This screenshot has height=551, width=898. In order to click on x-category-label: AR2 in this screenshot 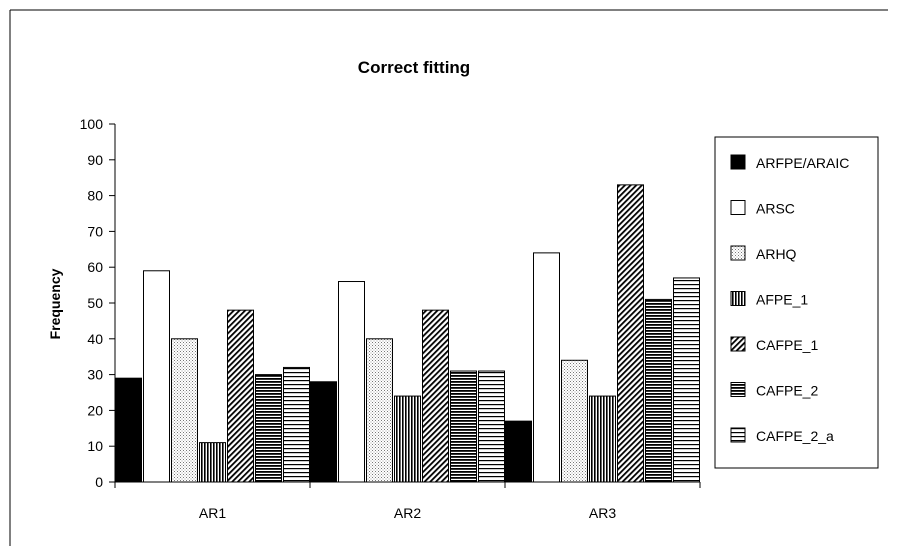, I will do `click(407, 513)`.